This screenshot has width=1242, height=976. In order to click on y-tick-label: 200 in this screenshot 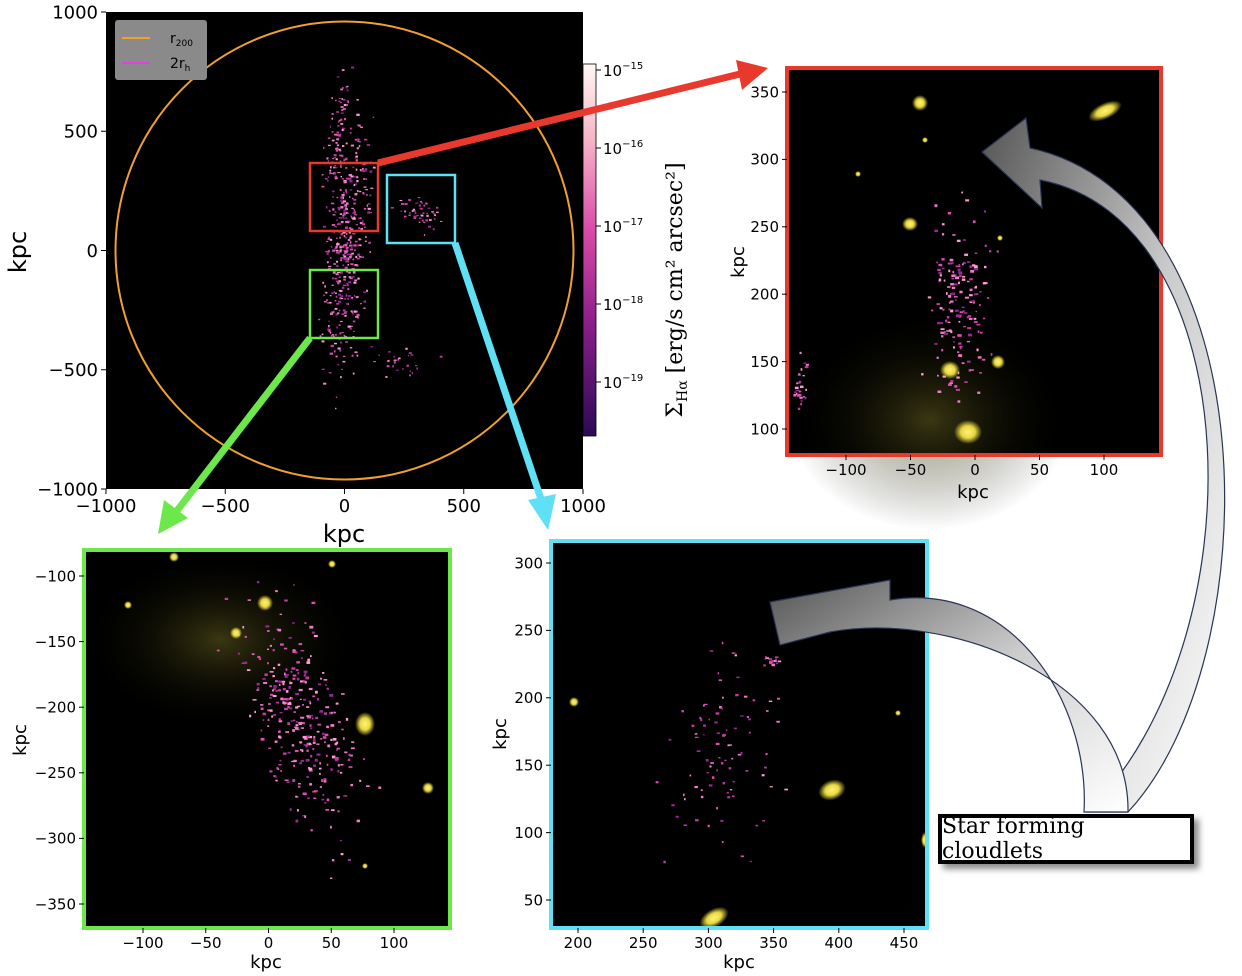, I will do `click(528, 698)`.